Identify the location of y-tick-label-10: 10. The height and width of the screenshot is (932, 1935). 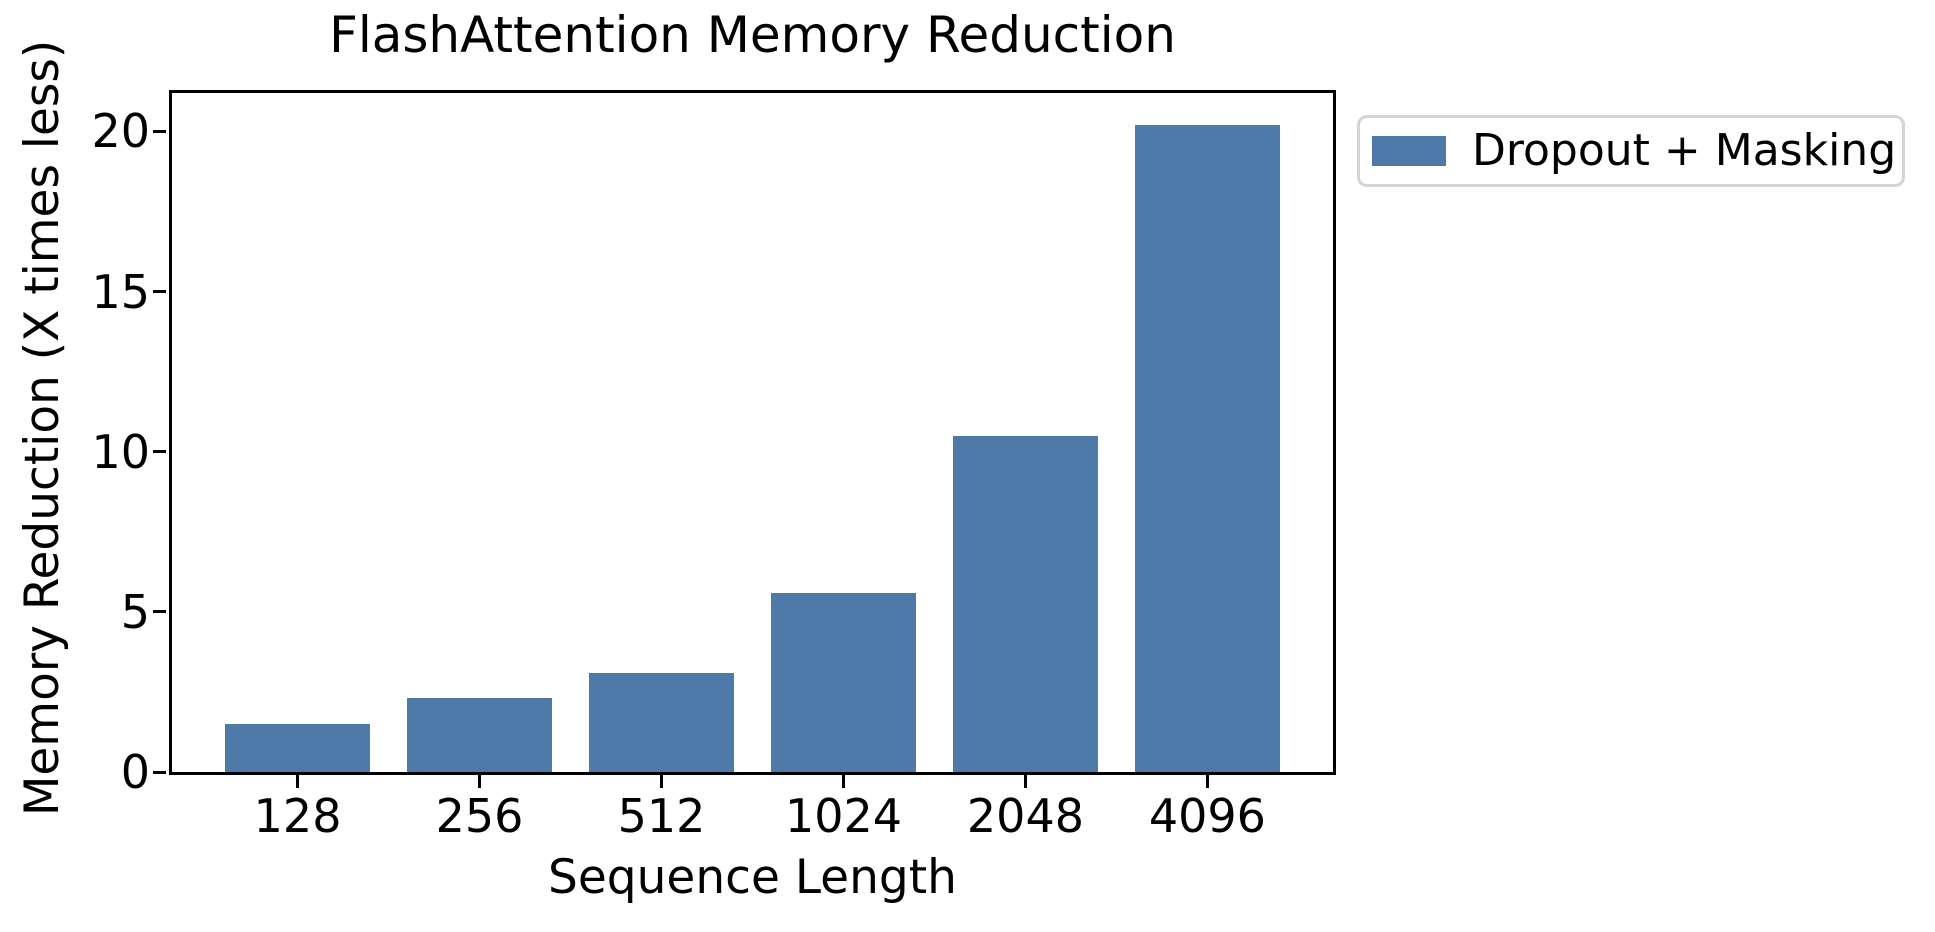
(120, 451).